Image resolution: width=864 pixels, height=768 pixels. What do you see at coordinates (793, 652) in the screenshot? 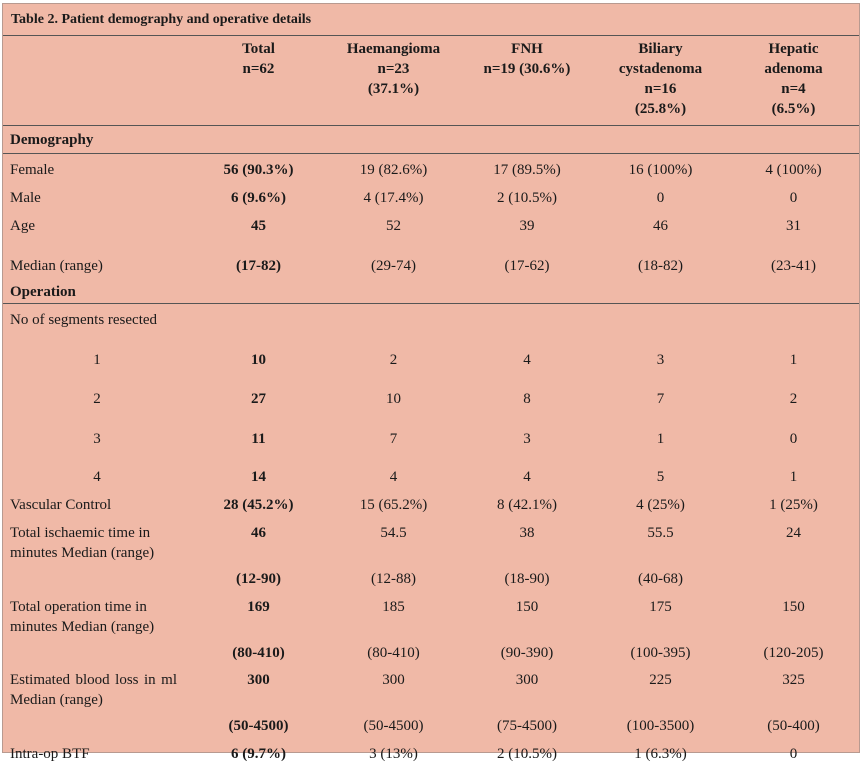
I see `cell: (120-205)` at bounding box center [793, 652].